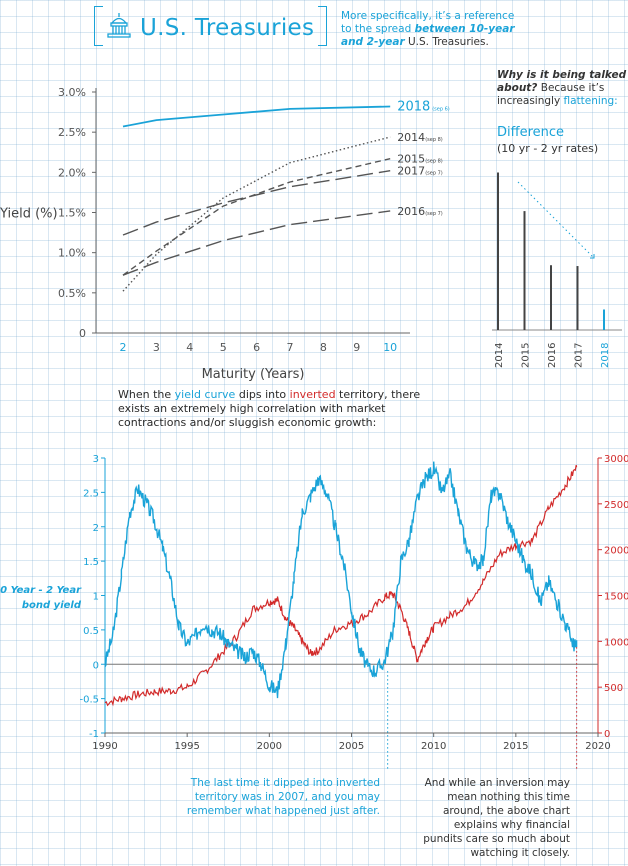 Image resolution: width=628 pixels, height=866 pixels. What do you see at coordinates (29, 214) in the screenshot?
I see `y-axis-title: Yield (%)` at bounding box center [29, 214].